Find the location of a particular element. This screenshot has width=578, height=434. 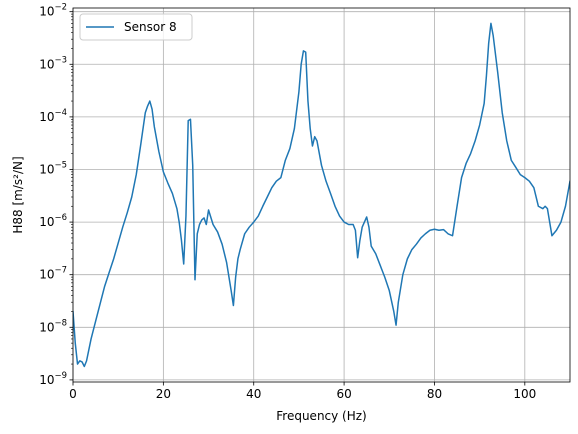

x-tick-label: 40 is located at coordinates (253, 394).